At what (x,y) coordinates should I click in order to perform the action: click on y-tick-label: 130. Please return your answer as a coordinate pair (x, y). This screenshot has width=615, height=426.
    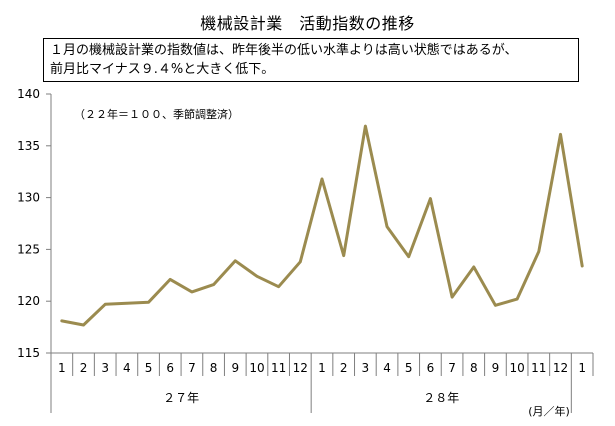
    Looking at the image, I should click on (28, 198).